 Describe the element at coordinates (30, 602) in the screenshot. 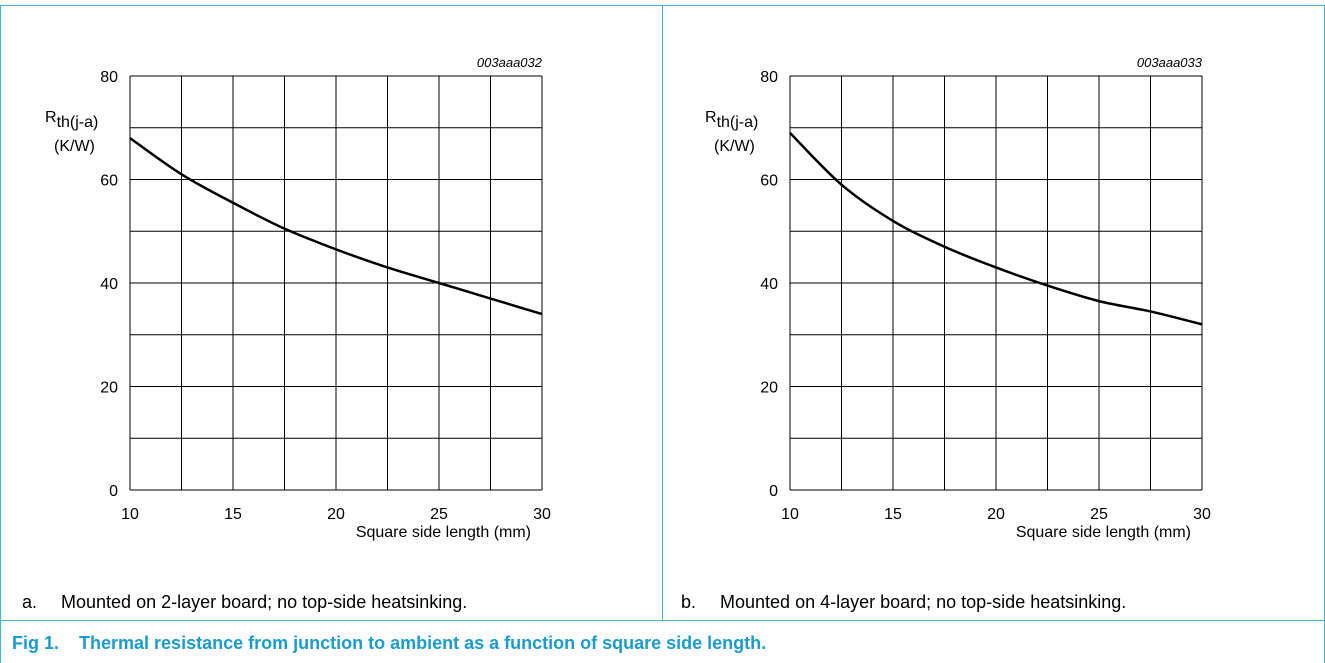

I see `caption-a-letter: a.` at that location.